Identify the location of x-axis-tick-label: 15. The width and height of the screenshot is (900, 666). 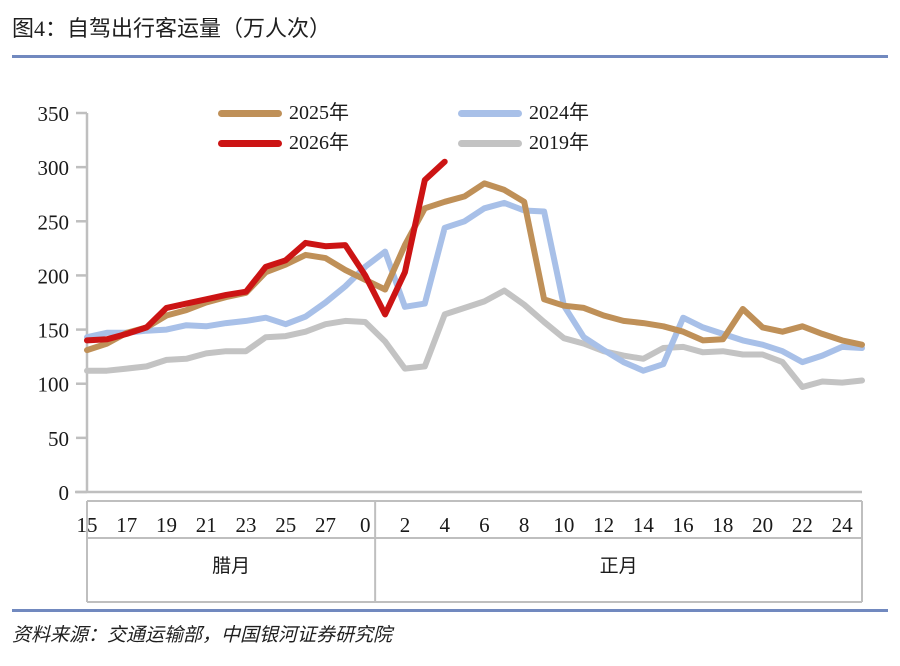
(87, 525).